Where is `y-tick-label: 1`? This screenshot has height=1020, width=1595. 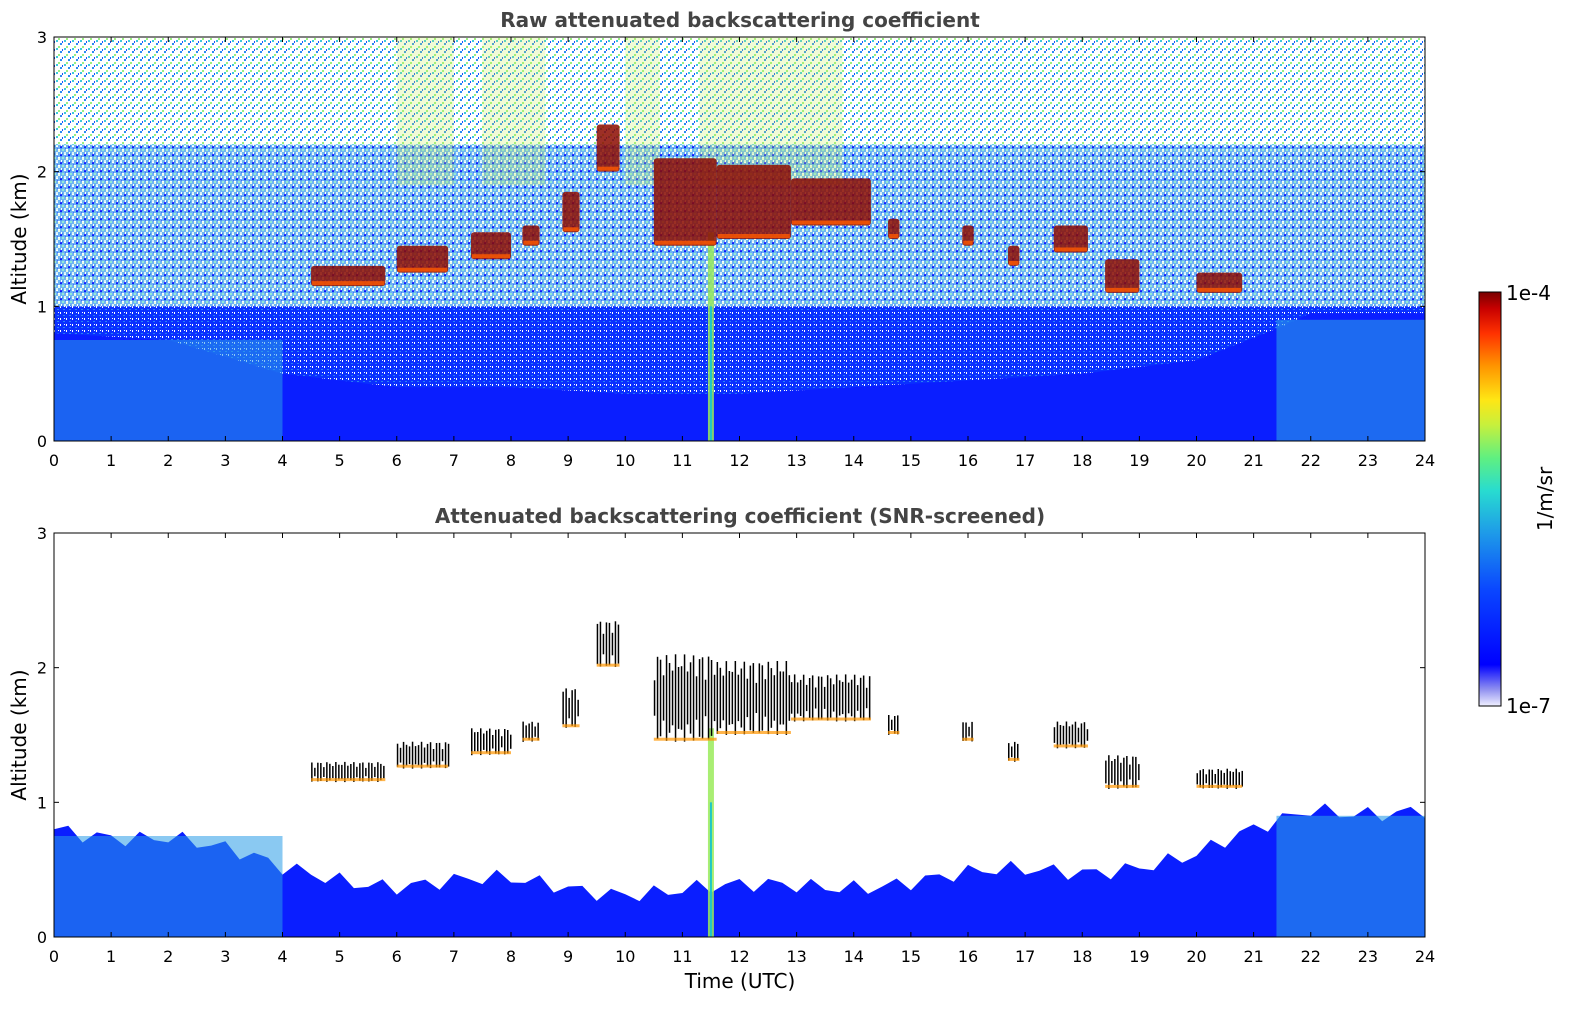 y-tick-label: 1 is located at coordinates (42, 306).